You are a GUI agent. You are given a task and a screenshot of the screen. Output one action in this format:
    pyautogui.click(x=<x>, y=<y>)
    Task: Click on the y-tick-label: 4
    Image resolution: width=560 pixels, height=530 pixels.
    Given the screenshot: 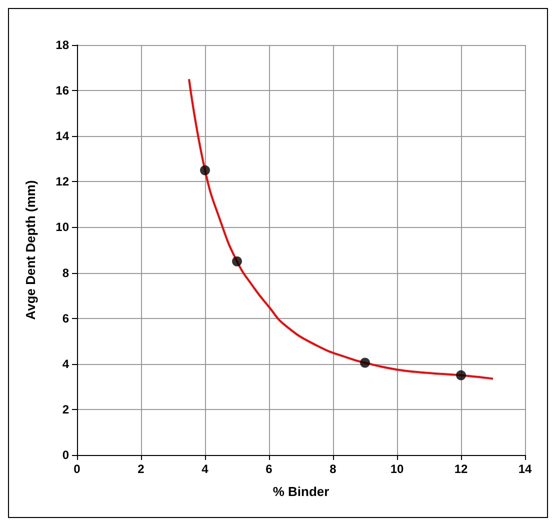 What is the action you would take?
    pyautogui.click(x=66, y=363)
    